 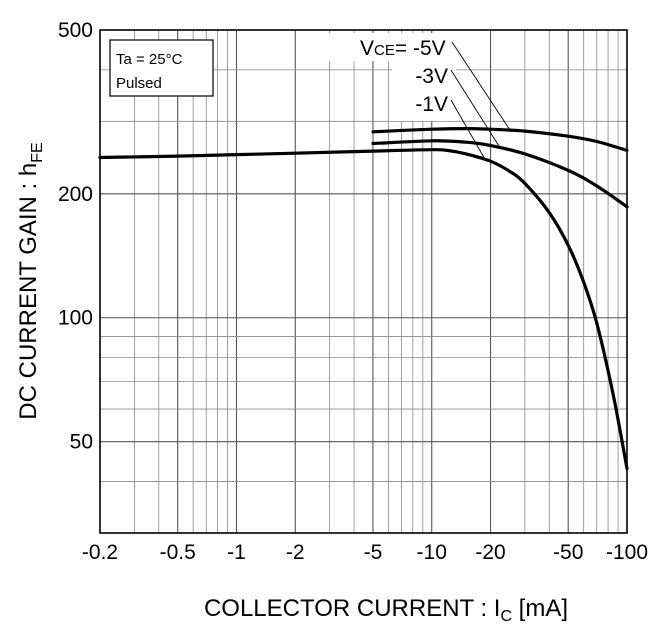 What do you see at coordinates (431, 76) in the screenshot?
I see `legend-label-vce3v: -3V` at bounding box center [431, 76].